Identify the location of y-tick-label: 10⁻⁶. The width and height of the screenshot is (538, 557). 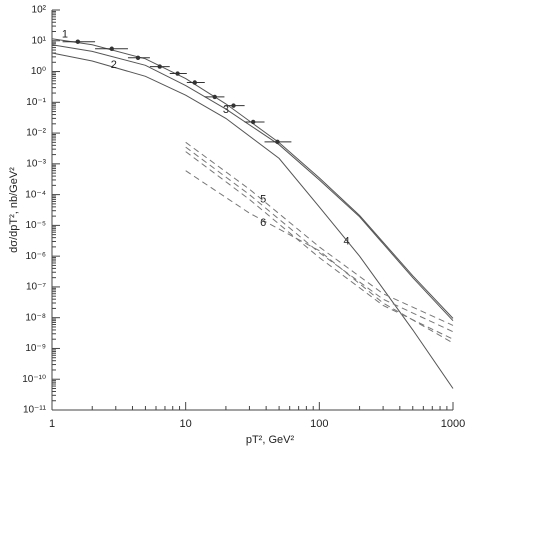
(35, 256).